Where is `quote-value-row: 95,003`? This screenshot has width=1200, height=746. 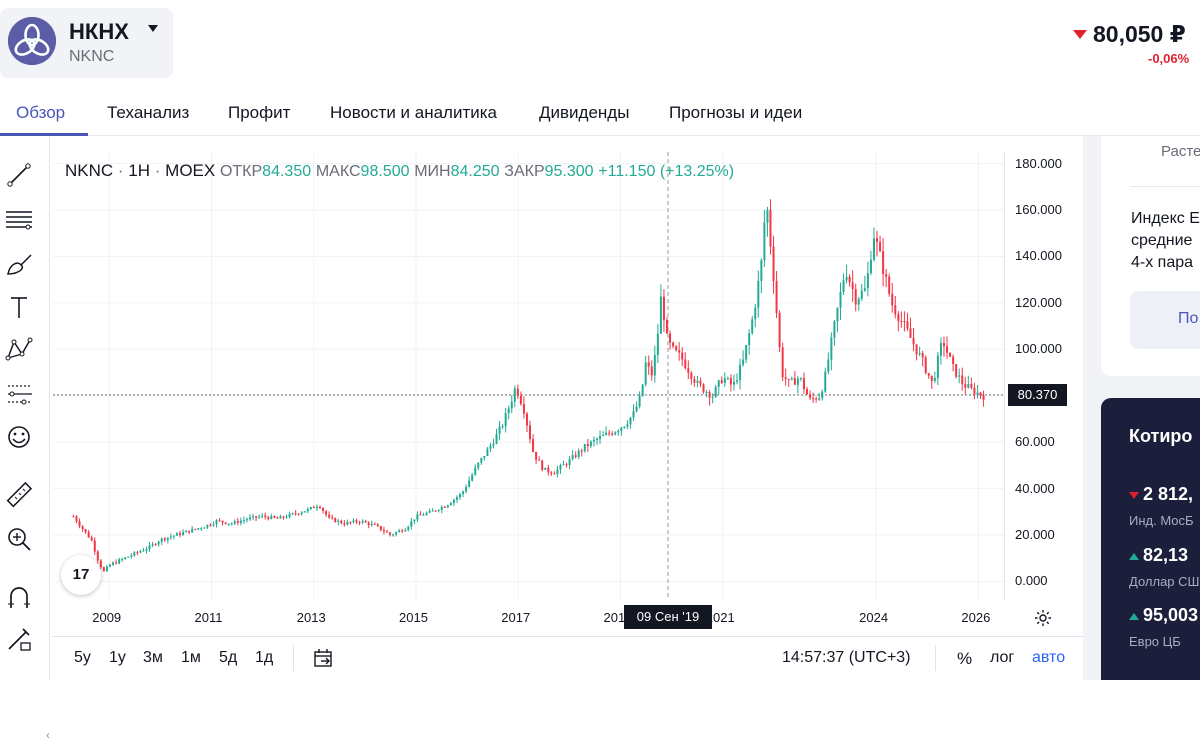 quote-value-row: 95,003 is located at coordinates (1163, 615).